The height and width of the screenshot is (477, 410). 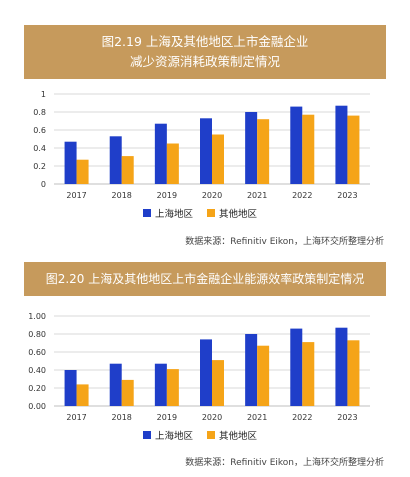 I want to click on chart1-ytick-label: 0.6, so click(x=39, y=130).